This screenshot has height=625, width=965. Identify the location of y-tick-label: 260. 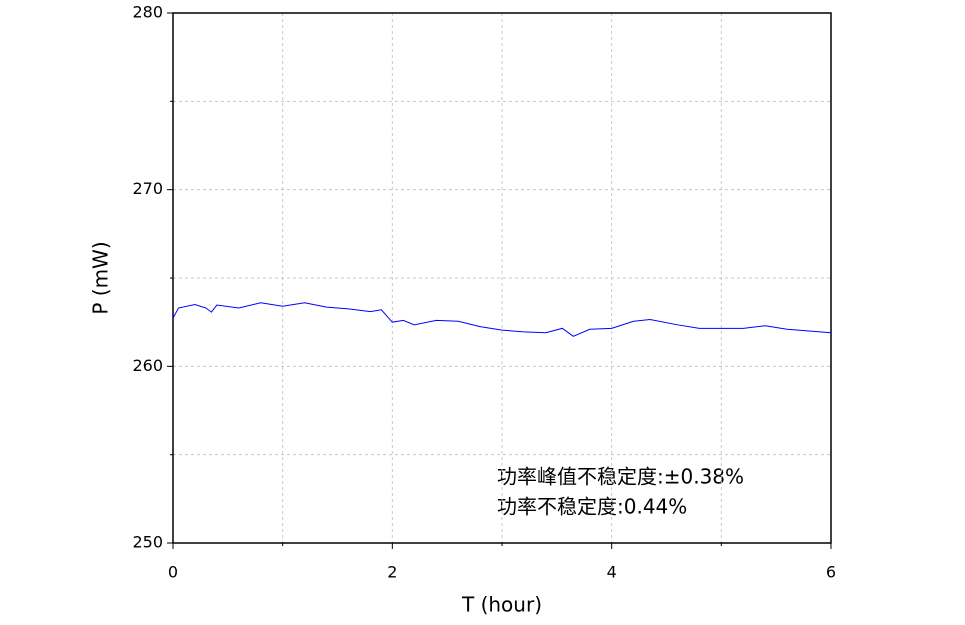
(147, 365).